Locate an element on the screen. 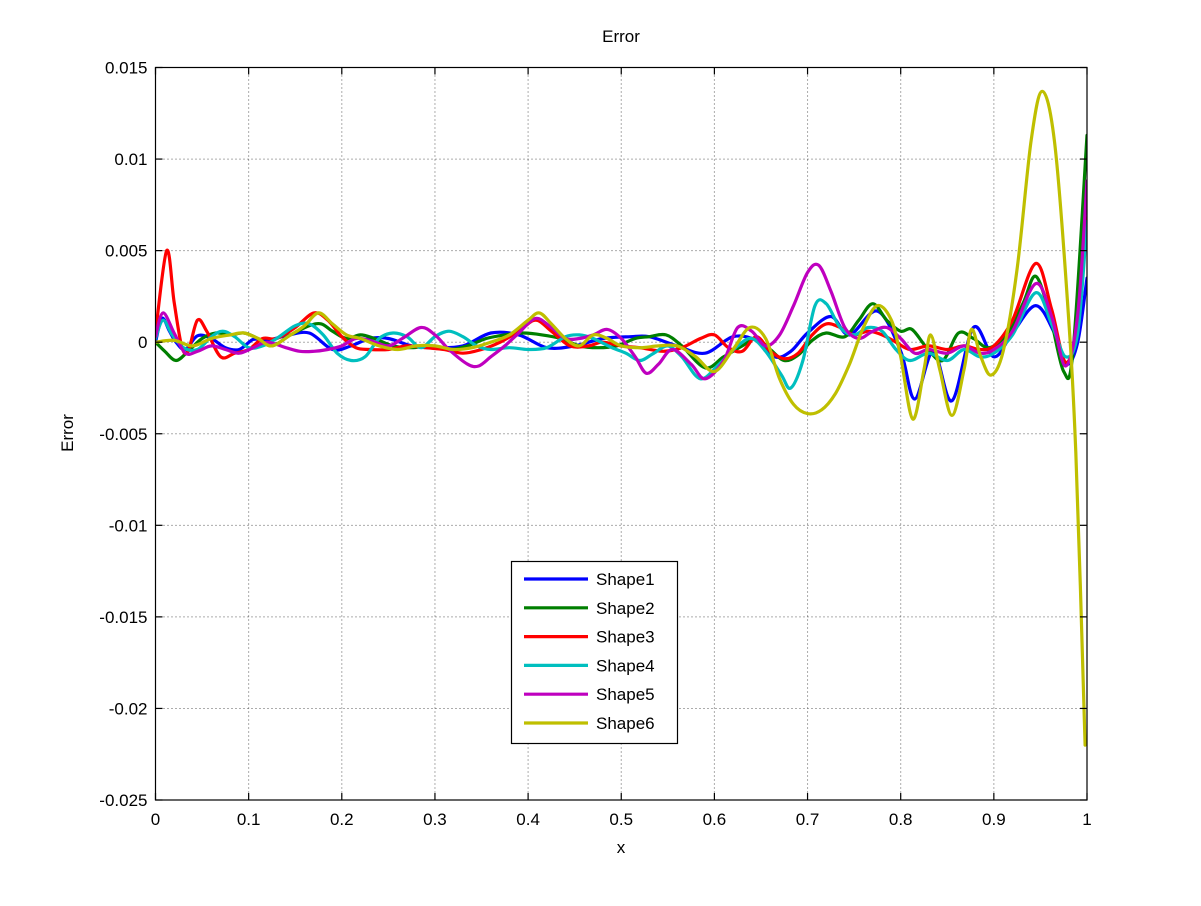 The height and width of the screenshot is (906, 1201). x-tick-label: 0.8 is located at coordinates (901, 819).